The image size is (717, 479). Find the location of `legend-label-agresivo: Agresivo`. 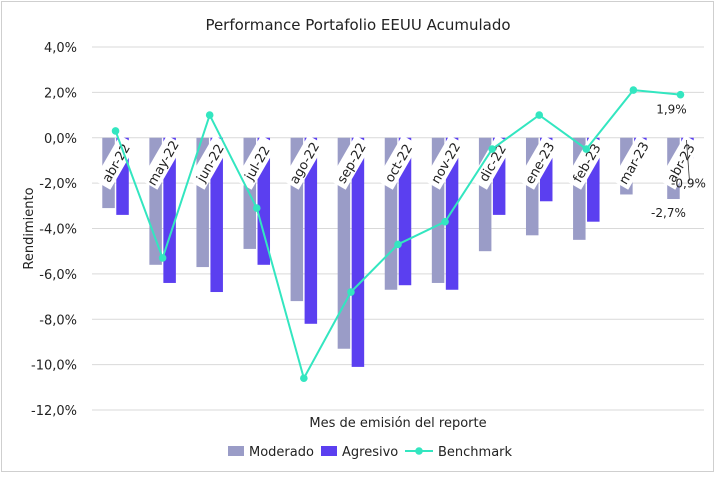

legend-label-agresivo: Agresivo is located at coordinates (370, 452).